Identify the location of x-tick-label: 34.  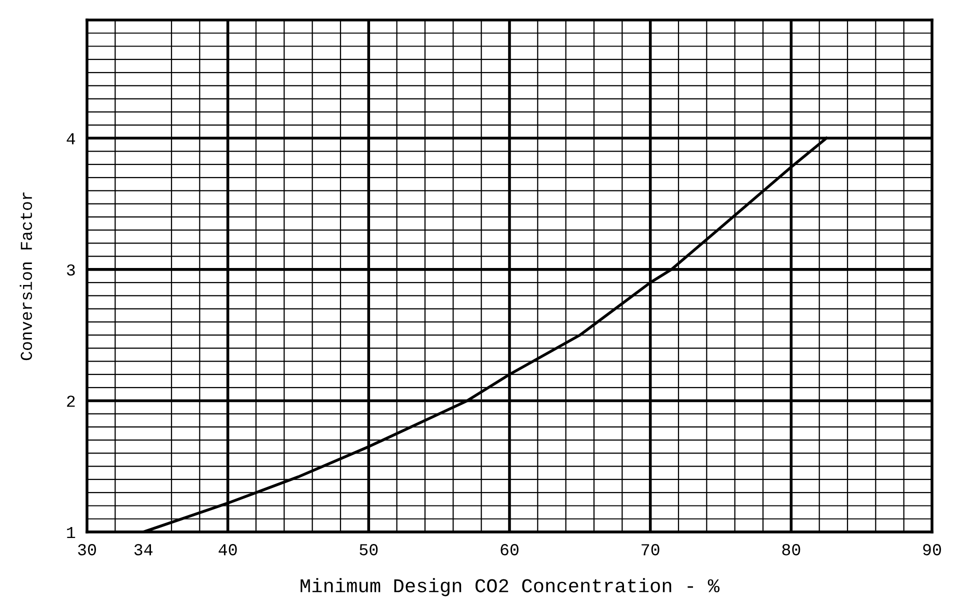
(143, 550).